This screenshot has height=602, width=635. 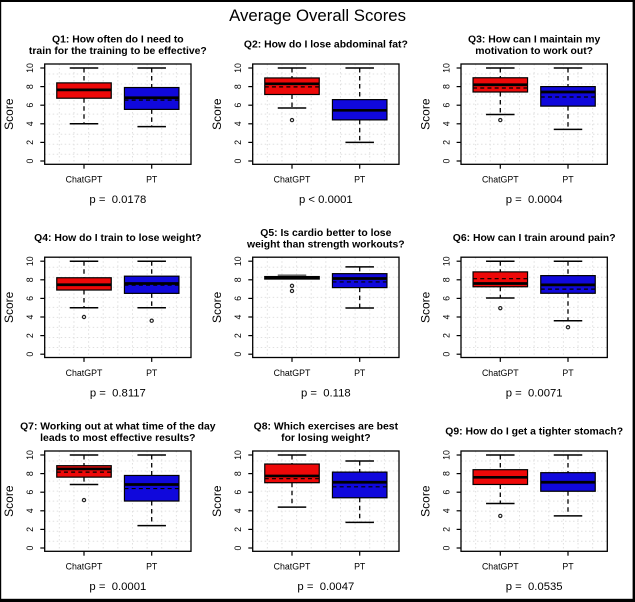 I want to click on svg-text:Q6: How can I train around pai: Q6: How can I train around pain?, so click(x=534, y=238).